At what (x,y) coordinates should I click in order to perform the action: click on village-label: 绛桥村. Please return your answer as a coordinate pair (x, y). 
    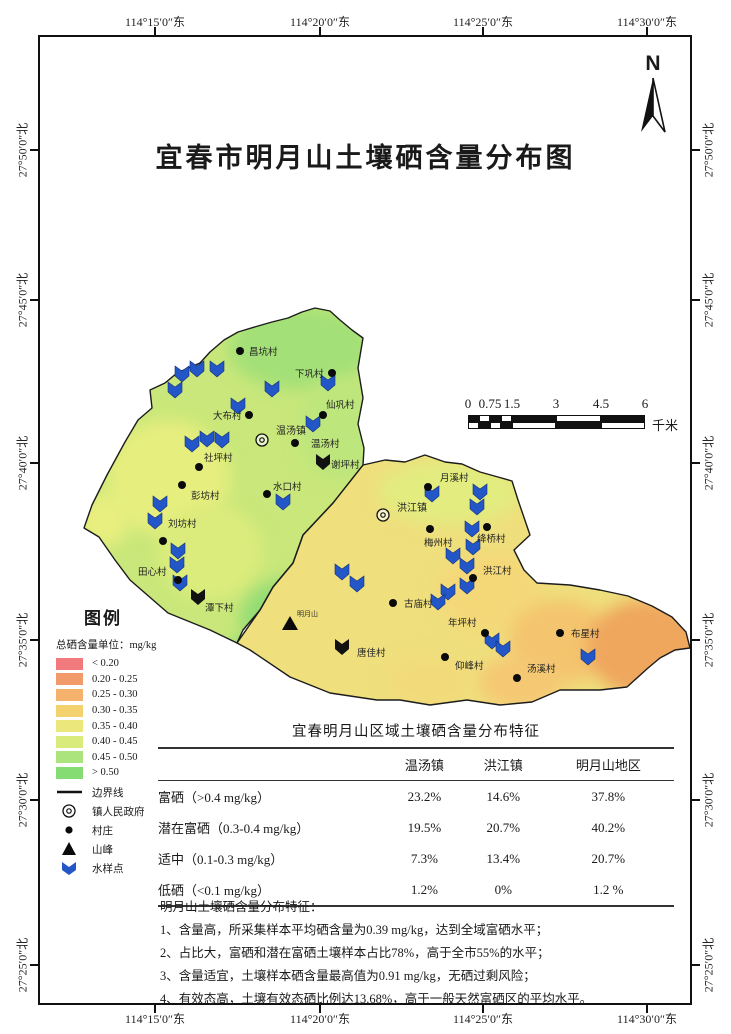
    Looking at the image, I should click on (491, 539).